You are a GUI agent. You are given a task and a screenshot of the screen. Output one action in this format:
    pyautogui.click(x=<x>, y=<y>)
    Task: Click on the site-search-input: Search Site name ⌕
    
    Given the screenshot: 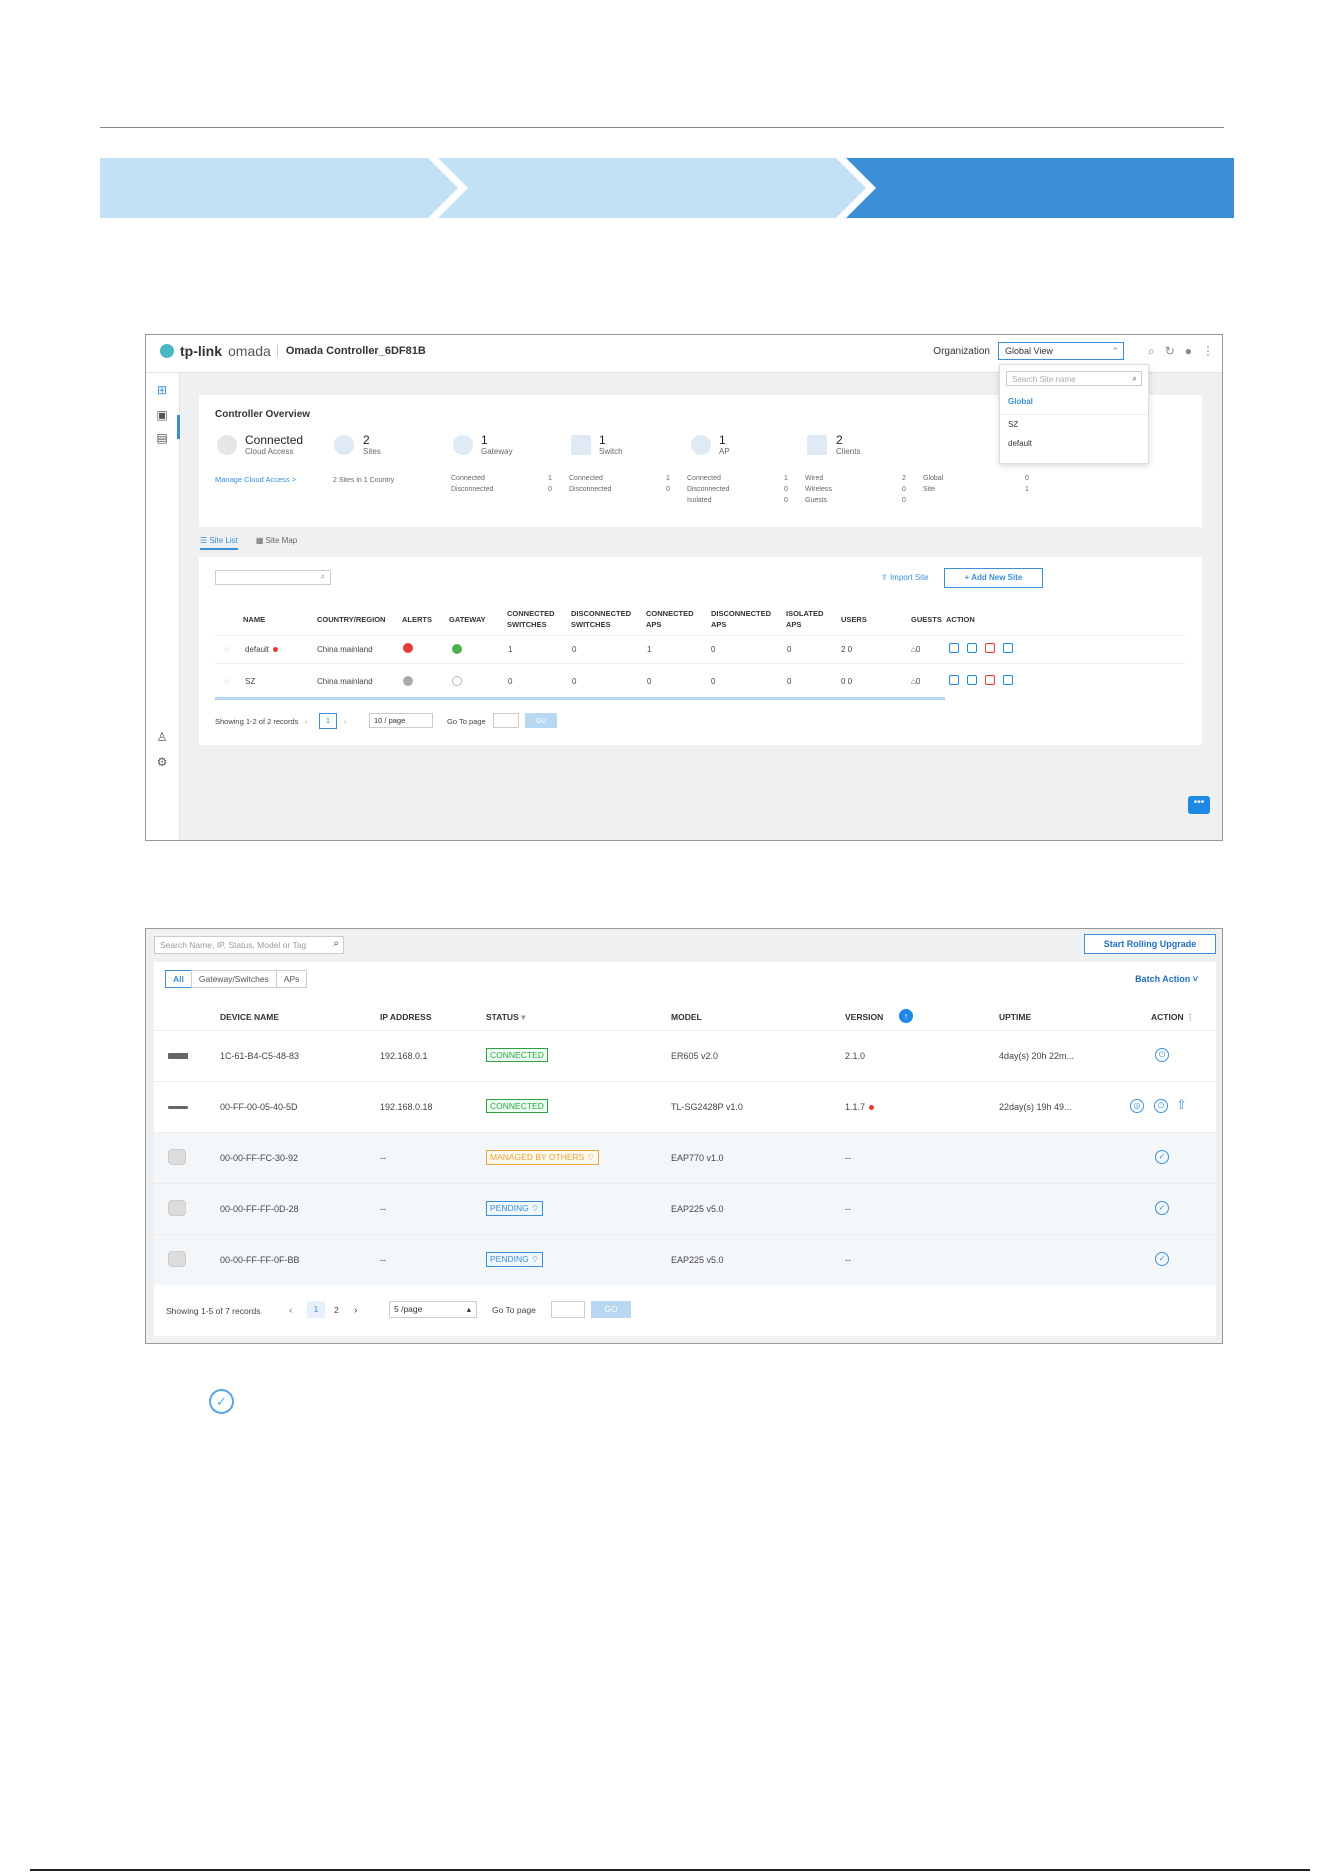 What is the action you would take?
    pyautogui.click(x=1074, y=378)
    